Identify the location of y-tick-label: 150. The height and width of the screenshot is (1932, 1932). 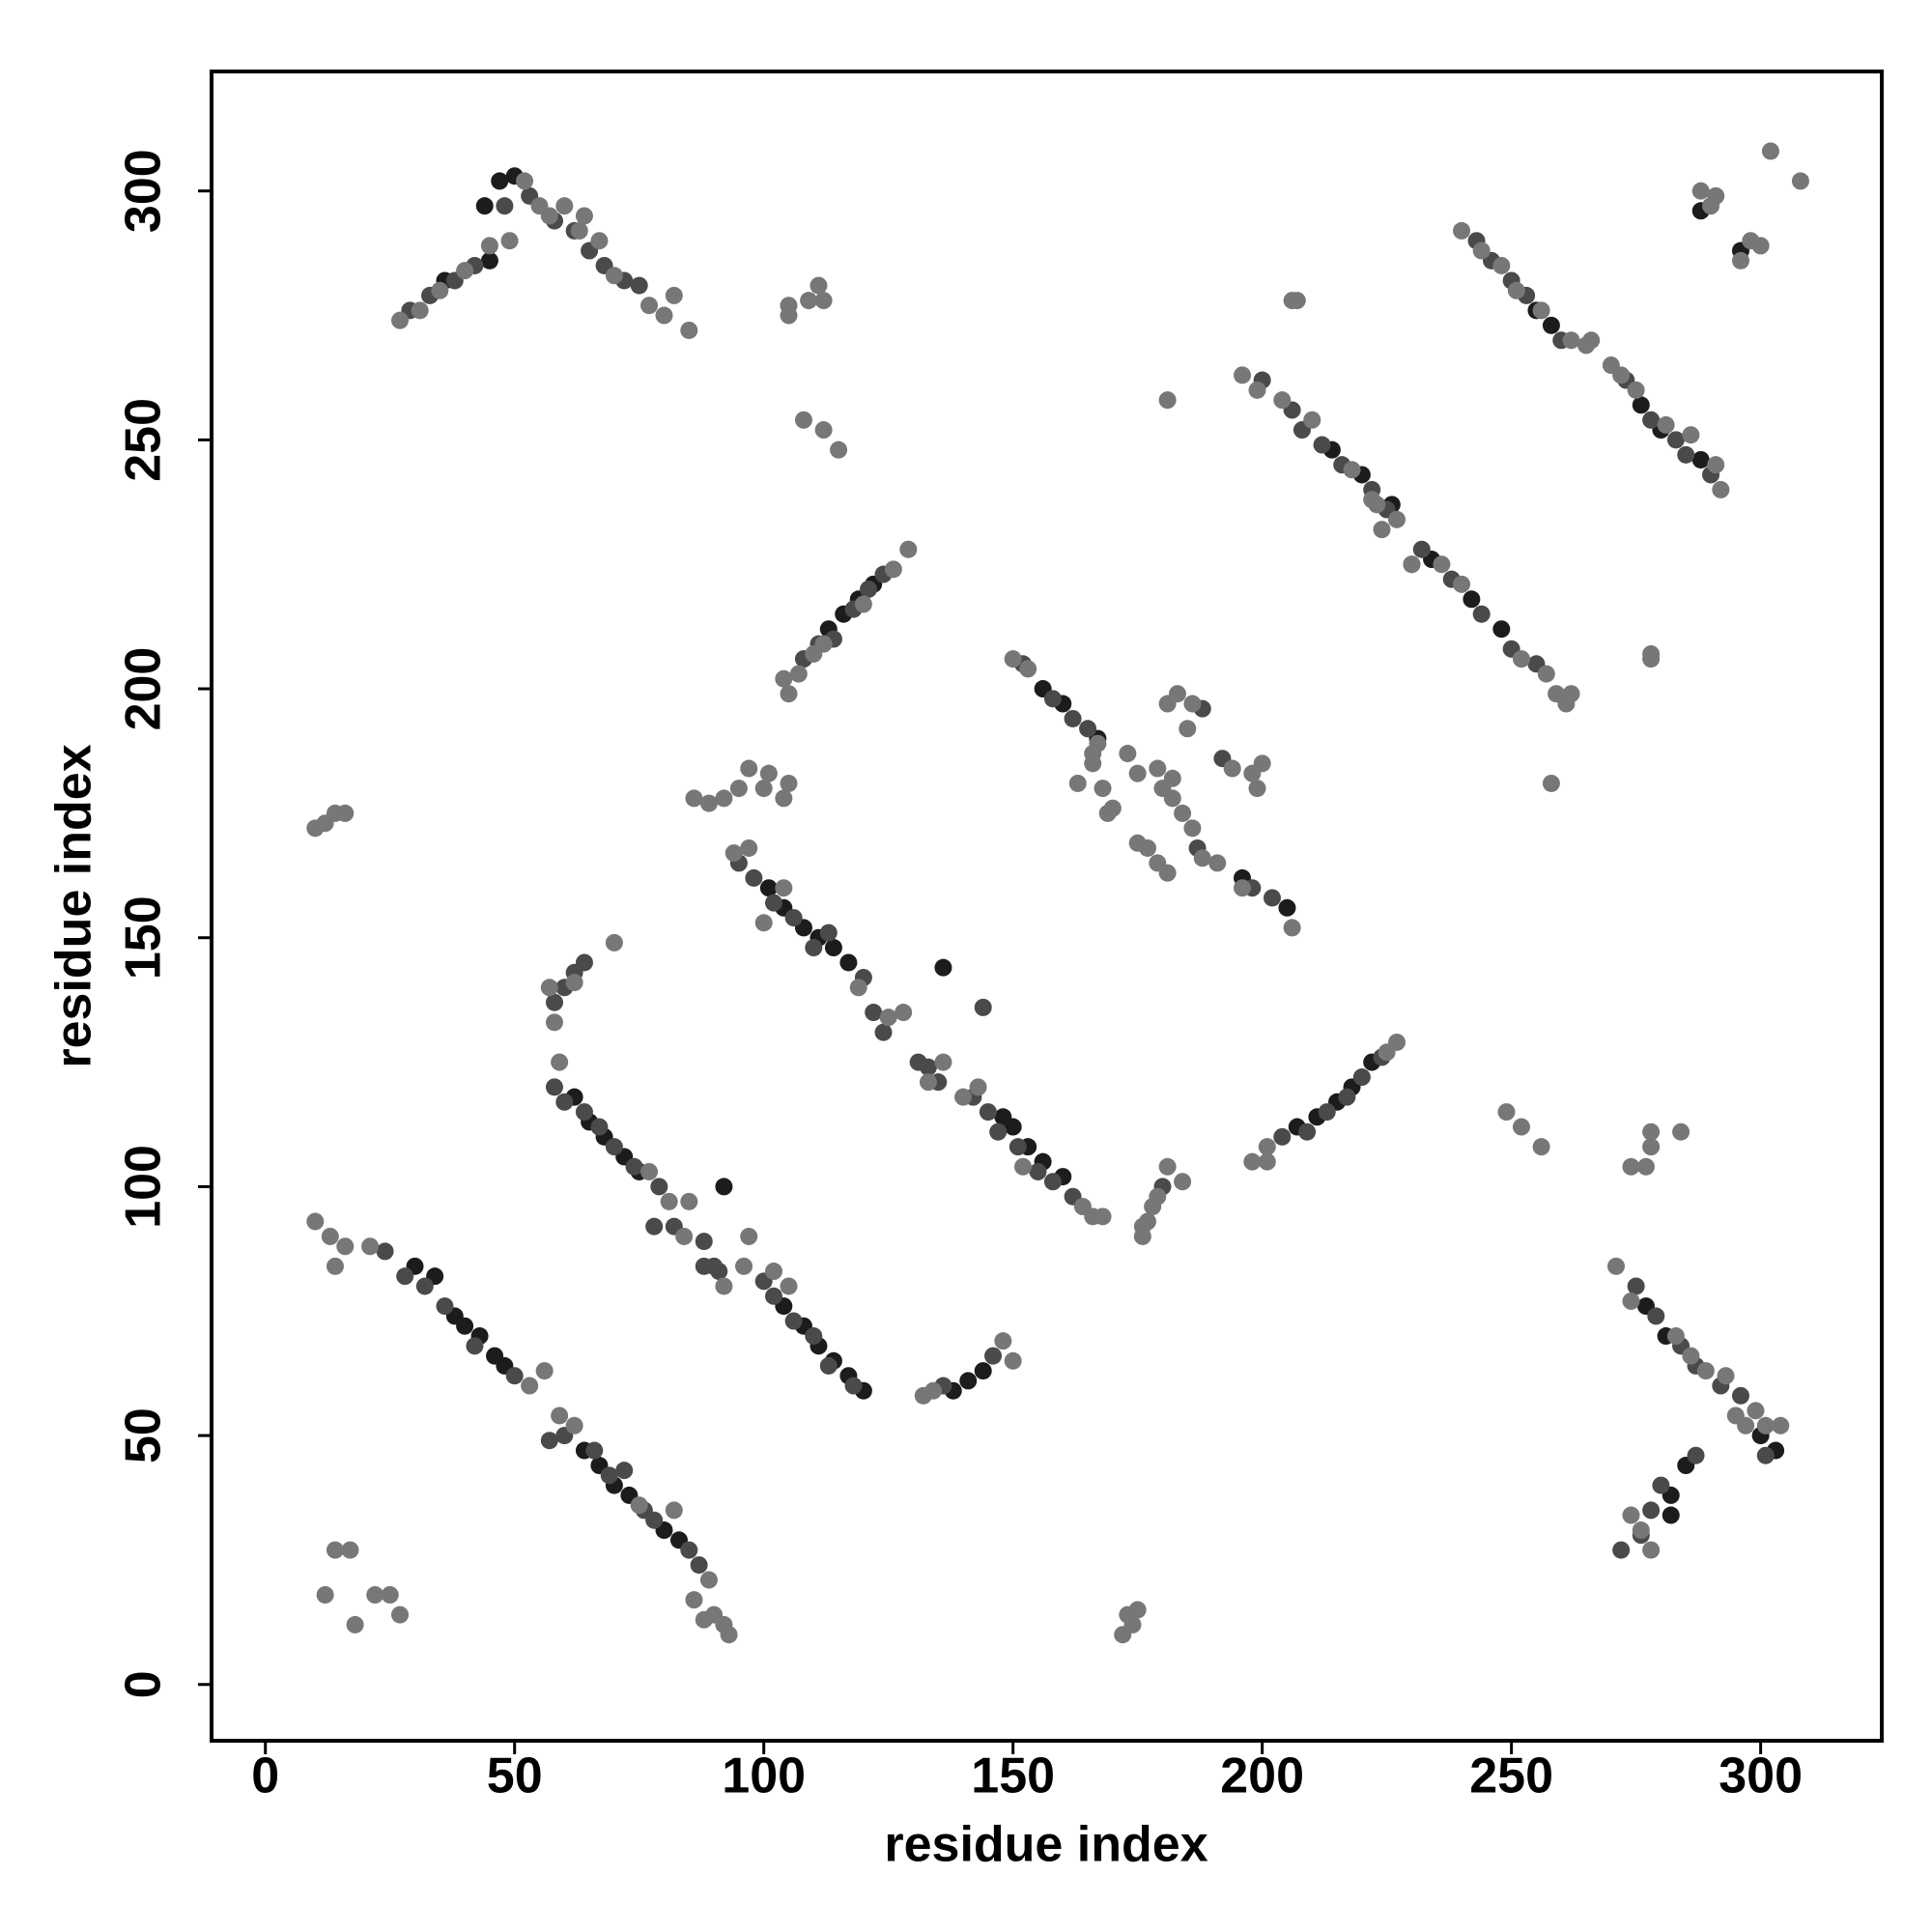
(144, 937).